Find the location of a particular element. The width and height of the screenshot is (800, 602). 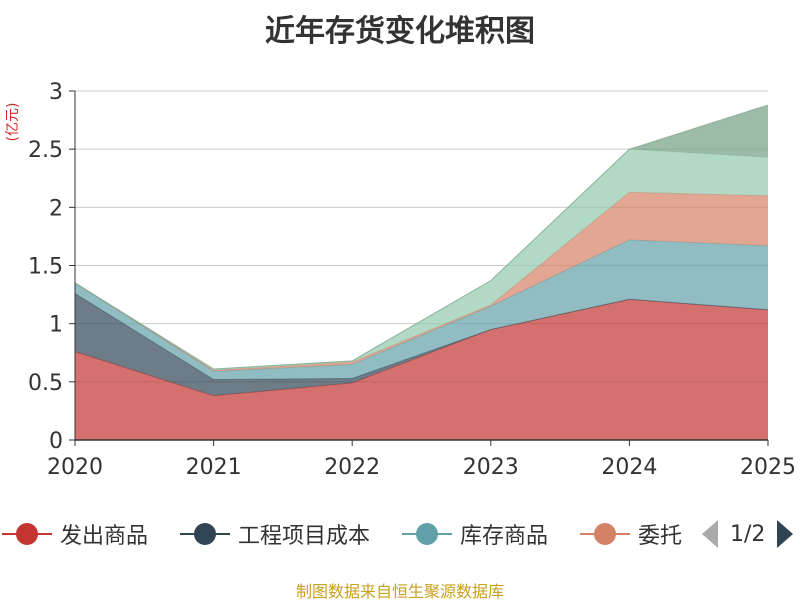

y-tick-label-3: 1.5 is located at coordinates (45, 267).